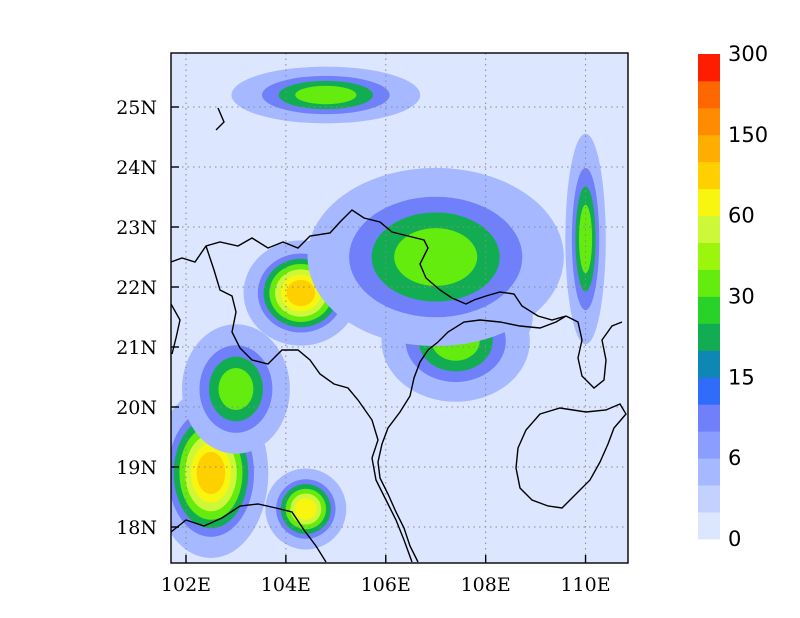  I want to click on x-tick-label: 104E, so click(286, 585).